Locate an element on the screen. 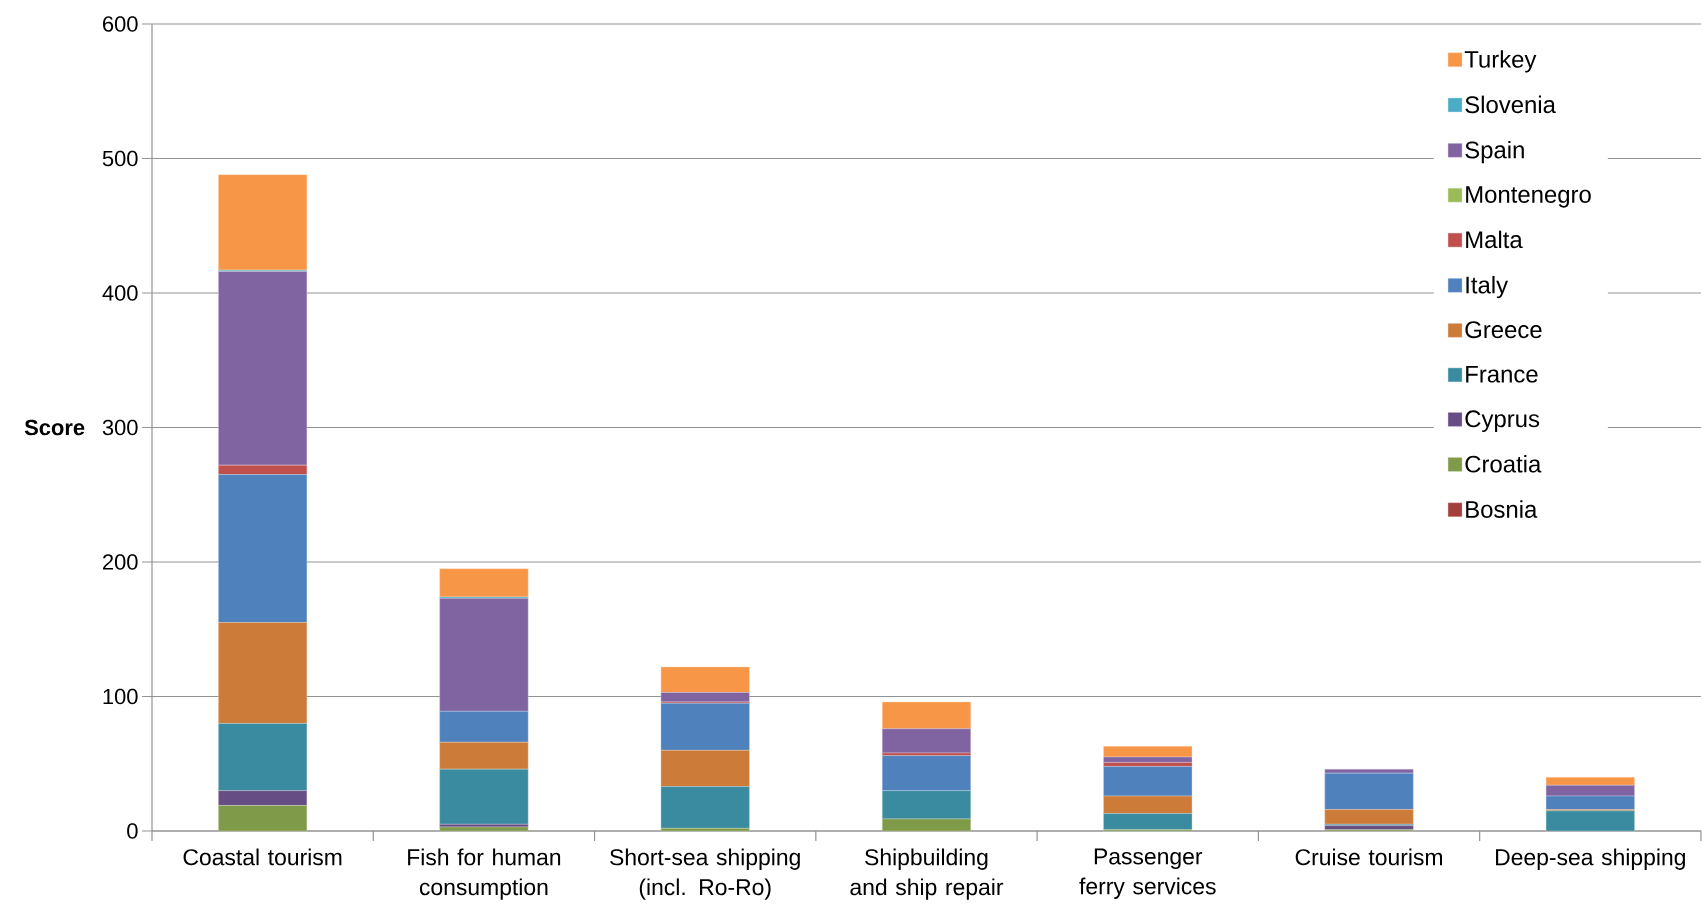 Image resolution: width=1703 pixels, height=917 pixels. x-tick-label: Shipbuilding and ship repair is located at coordinates (927, 874).